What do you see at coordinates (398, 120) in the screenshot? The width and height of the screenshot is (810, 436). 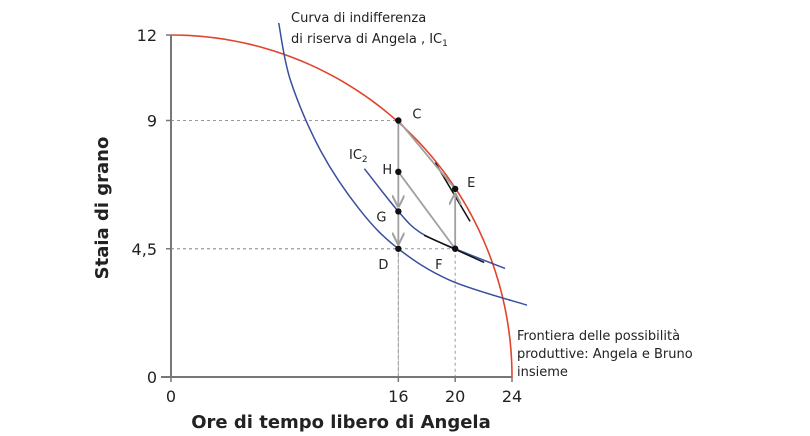 I see `point-C` at bounding box center [398, 120].